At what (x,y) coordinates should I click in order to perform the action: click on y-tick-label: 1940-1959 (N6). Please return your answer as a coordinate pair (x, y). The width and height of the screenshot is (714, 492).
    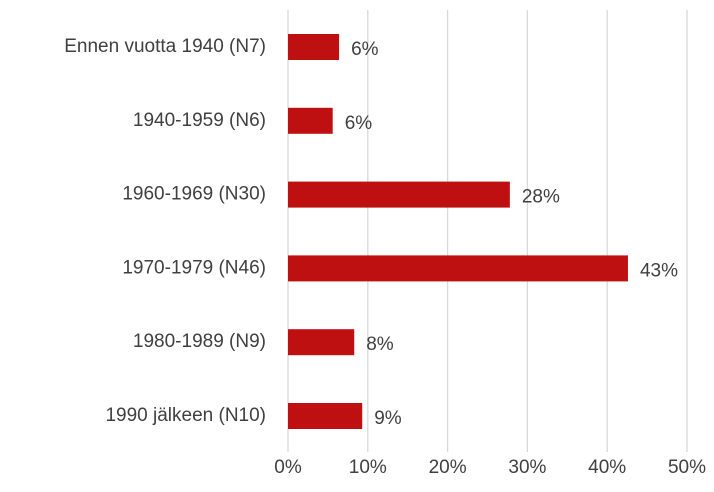
    Looking at the image, I should click on (199, 120).